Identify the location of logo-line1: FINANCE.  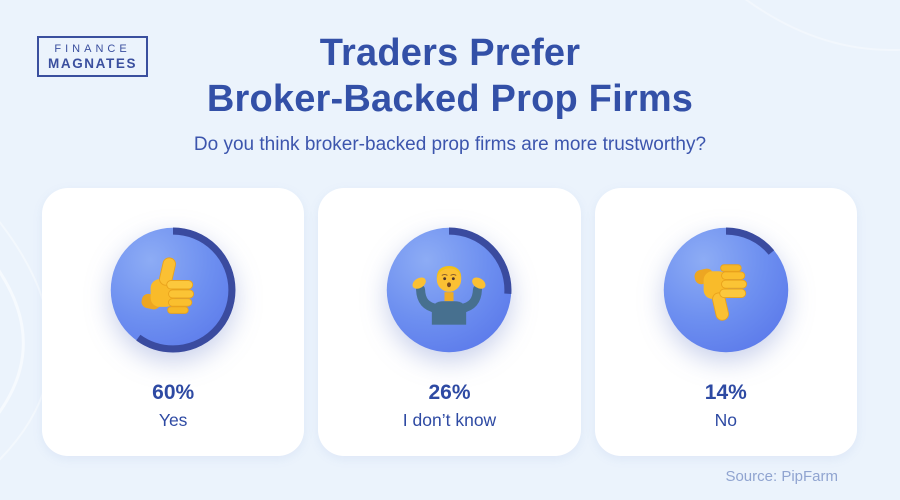
(92, 49).